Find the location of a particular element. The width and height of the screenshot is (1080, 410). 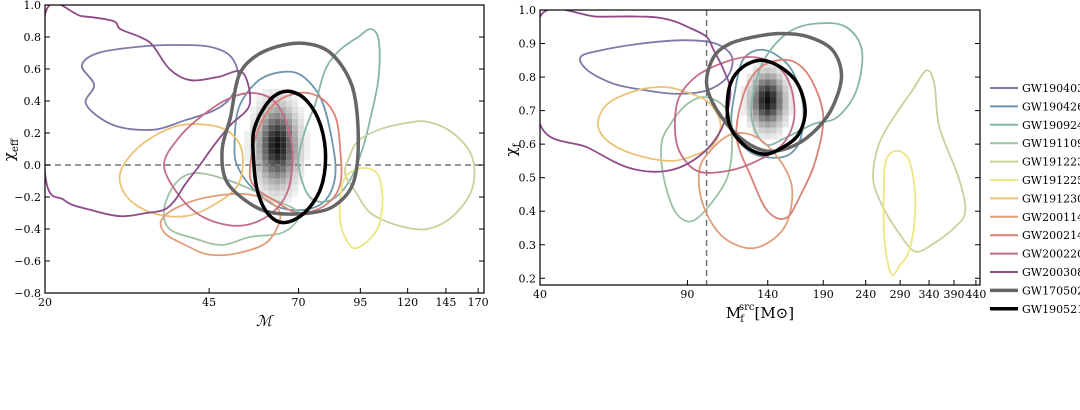

contour-gw200114 is located at coordinates (745, 191).